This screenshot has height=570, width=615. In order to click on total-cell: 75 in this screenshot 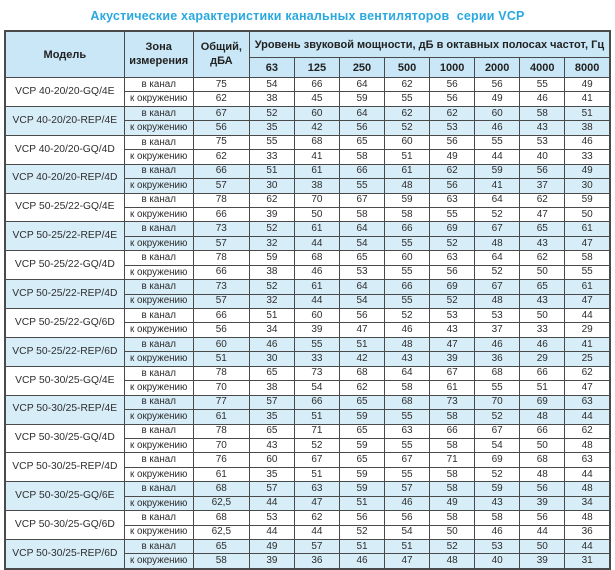, I will do `click(221, 142)`.